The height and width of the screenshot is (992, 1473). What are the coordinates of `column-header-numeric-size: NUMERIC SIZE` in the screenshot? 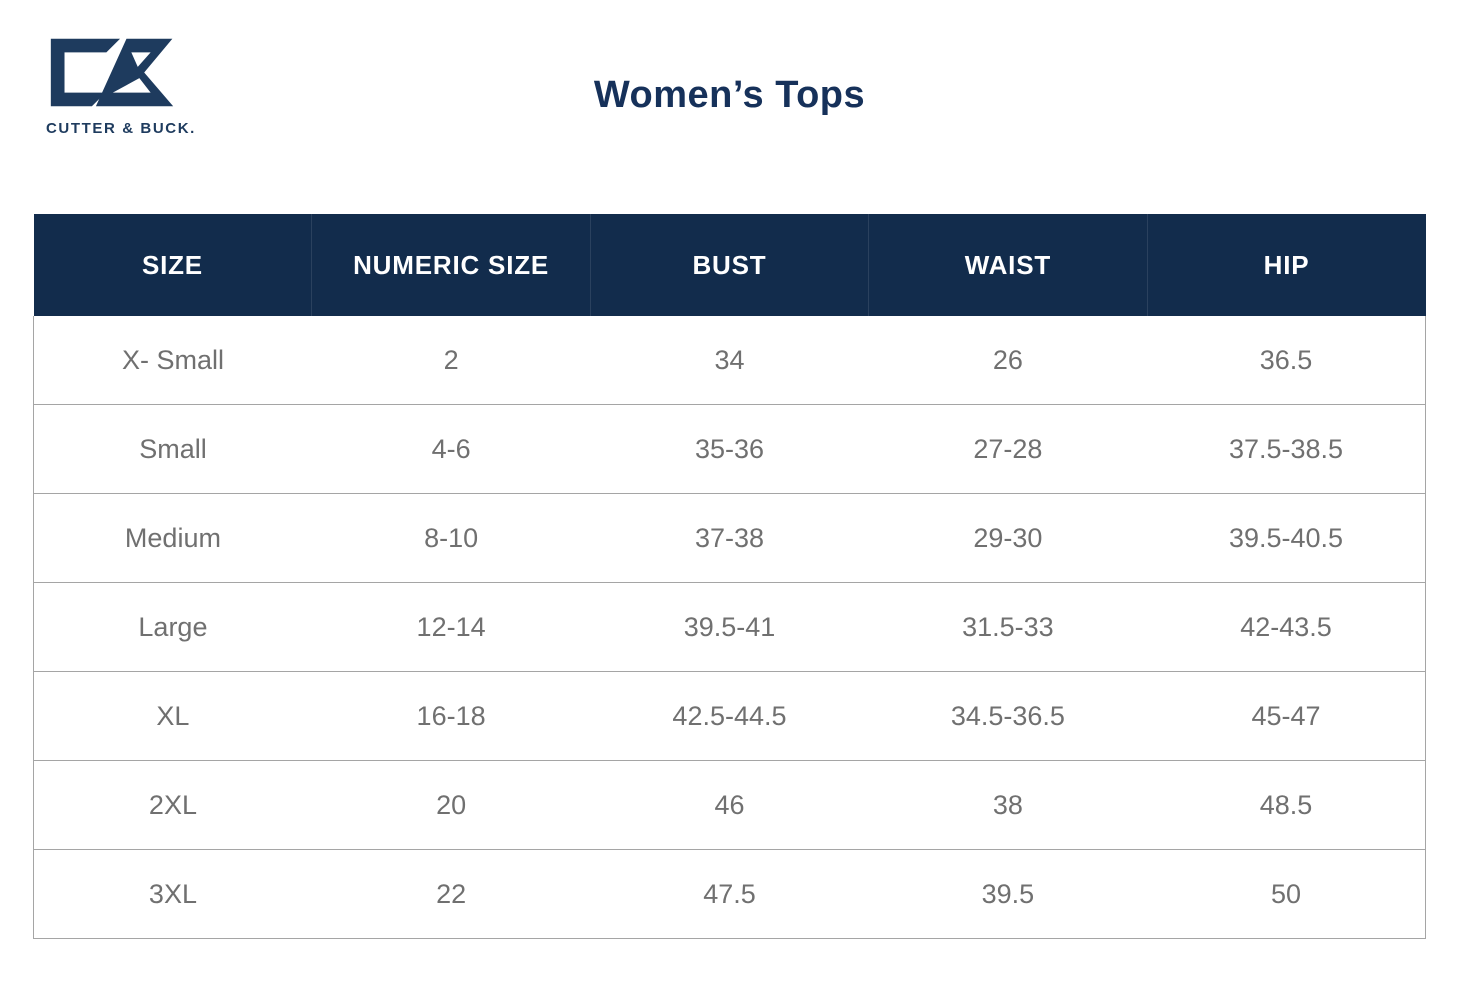 It's located at (451, 265).